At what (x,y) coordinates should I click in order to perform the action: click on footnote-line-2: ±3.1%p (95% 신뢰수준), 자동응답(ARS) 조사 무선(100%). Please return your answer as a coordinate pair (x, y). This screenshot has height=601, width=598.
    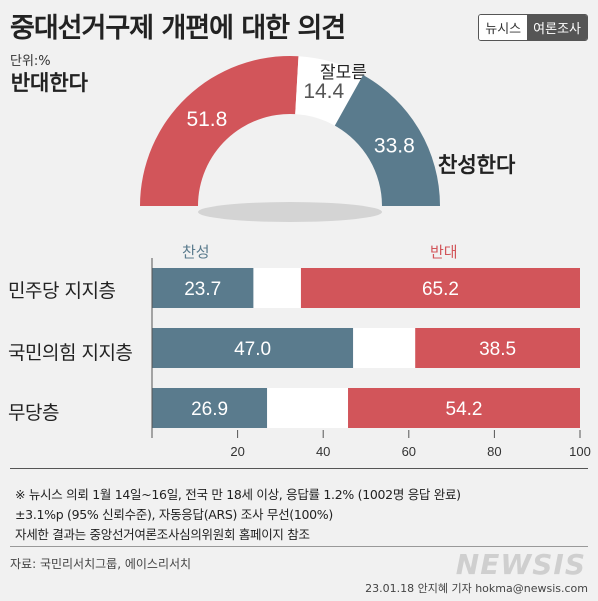
    Looking at the image, I should click on (174, 514).